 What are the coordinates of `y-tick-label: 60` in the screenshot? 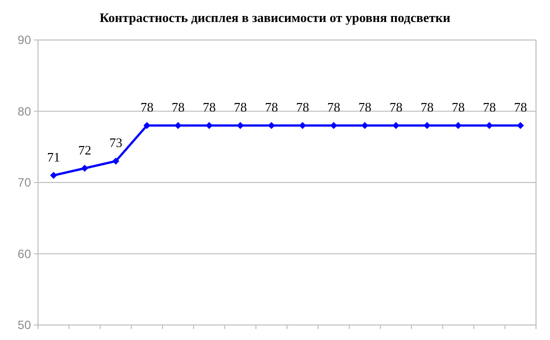 It's located at (25, 253).